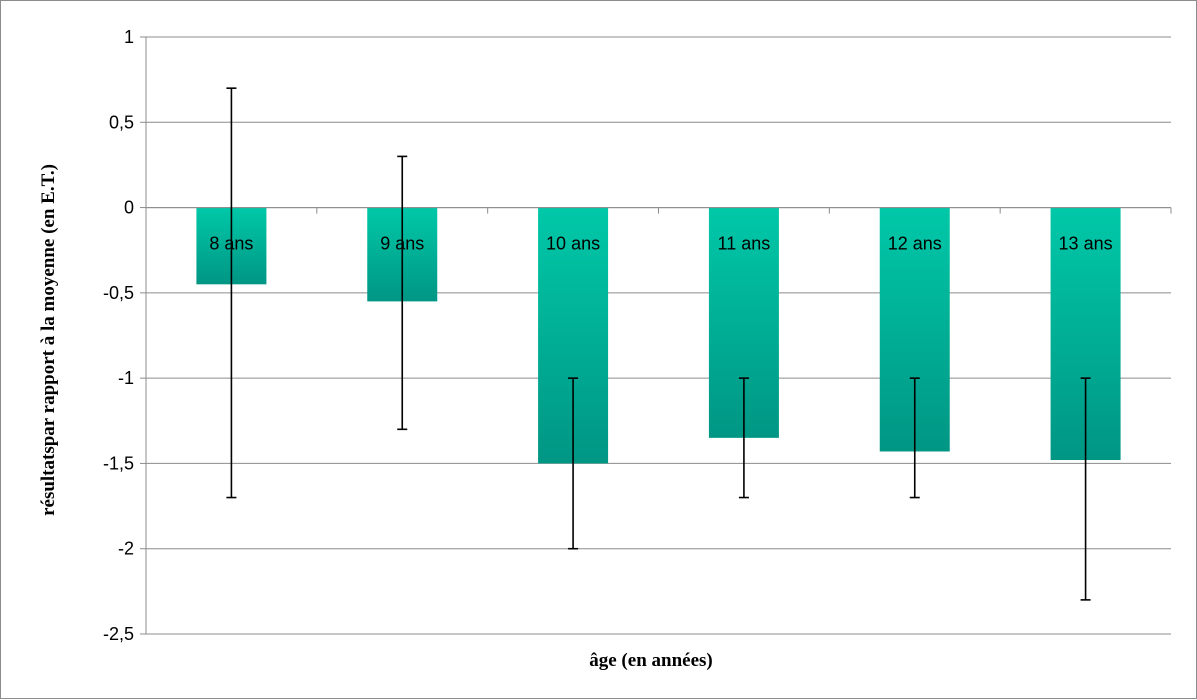 The width and height of the screenshot is (1197, 700). I want to click on bar-label: 10 ans, so click(573, 244).